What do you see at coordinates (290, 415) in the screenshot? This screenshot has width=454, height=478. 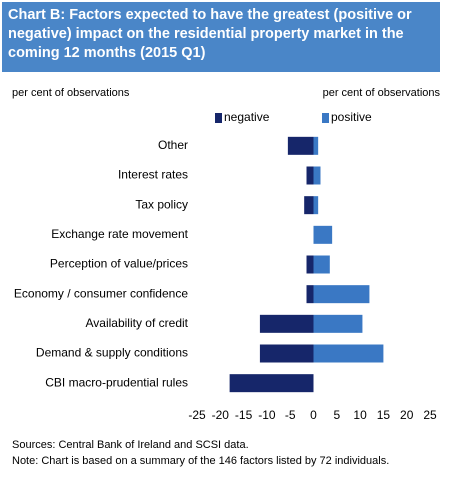 I see `x-tick-label: -5` at bounding box center [290, 415].